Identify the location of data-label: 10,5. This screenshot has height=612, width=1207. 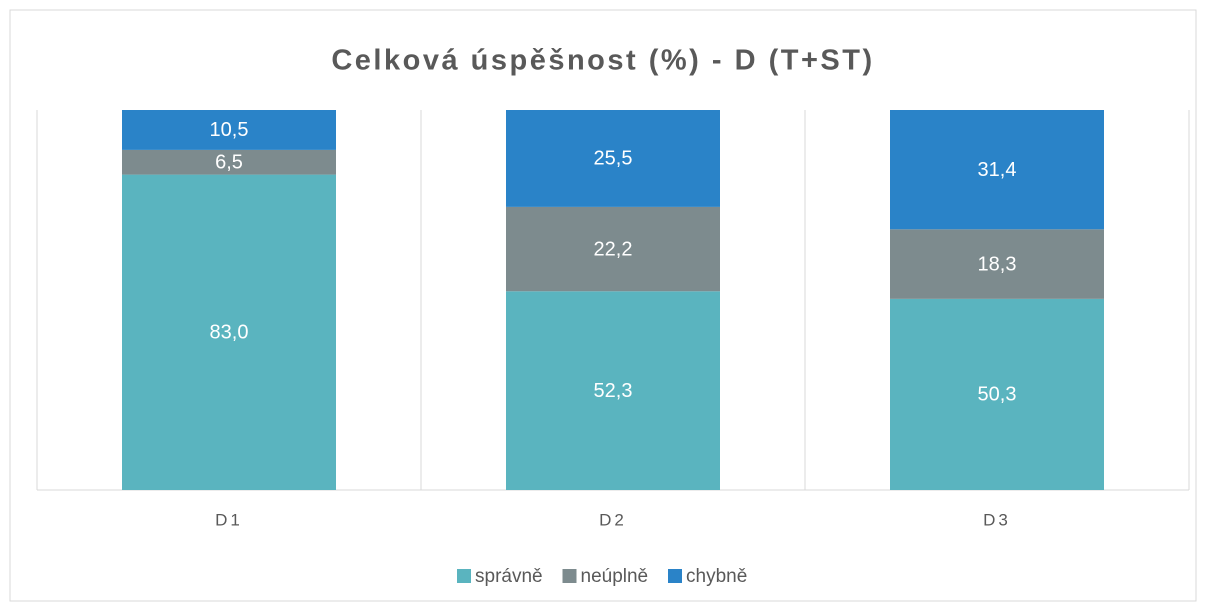
(229, 130).